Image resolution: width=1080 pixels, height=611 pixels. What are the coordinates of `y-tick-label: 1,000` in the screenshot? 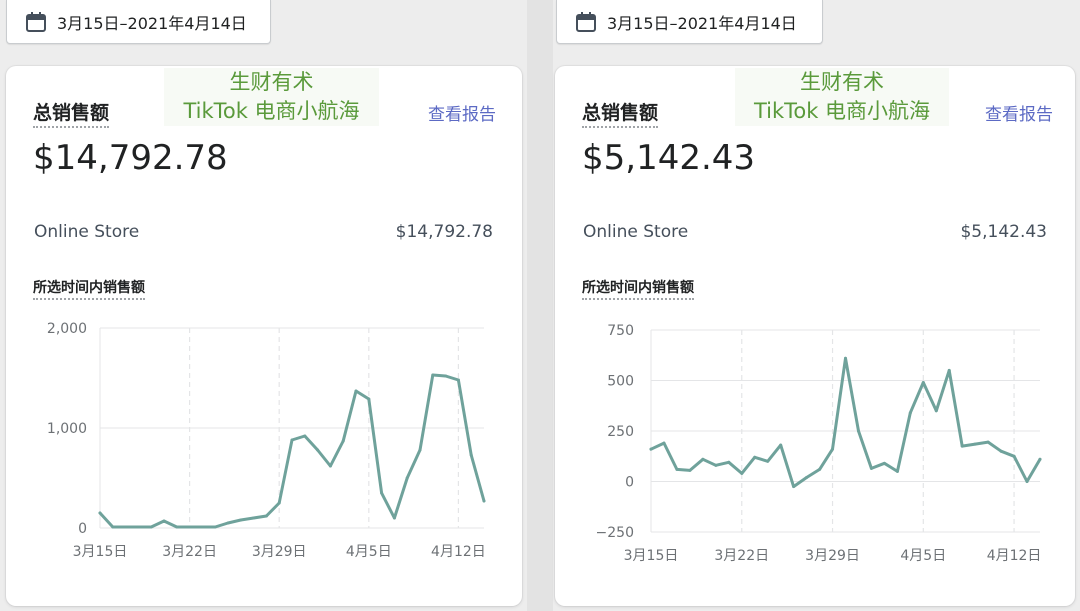 It's located at (67, 429).